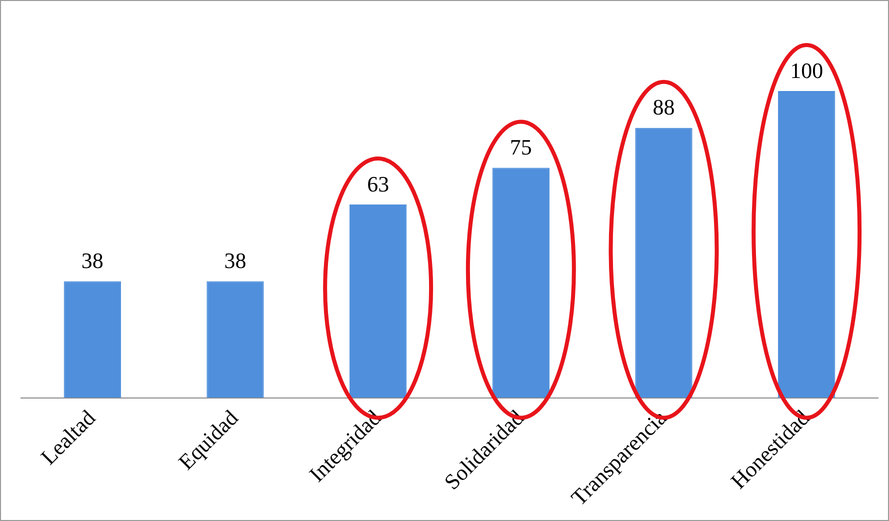 The width and height of the screenshot is (889, 521). What do you see at coordinates (521, 147) in the screenshot?
I see `data-label: 75` at bounding box center [521, 147].